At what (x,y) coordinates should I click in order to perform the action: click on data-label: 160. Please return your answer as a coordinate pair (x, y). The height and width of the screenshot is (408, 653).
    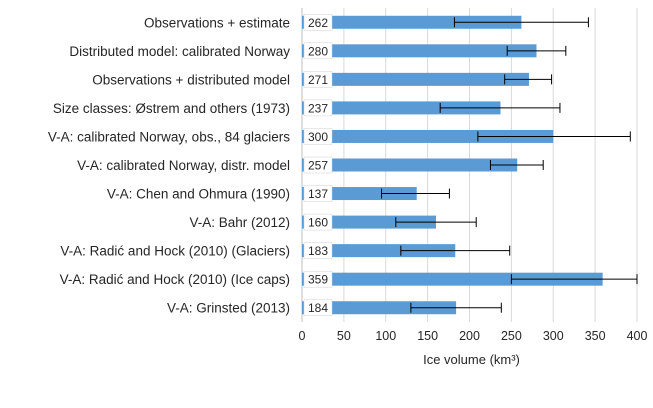
    Looking at the image, I should click on (318, 223).